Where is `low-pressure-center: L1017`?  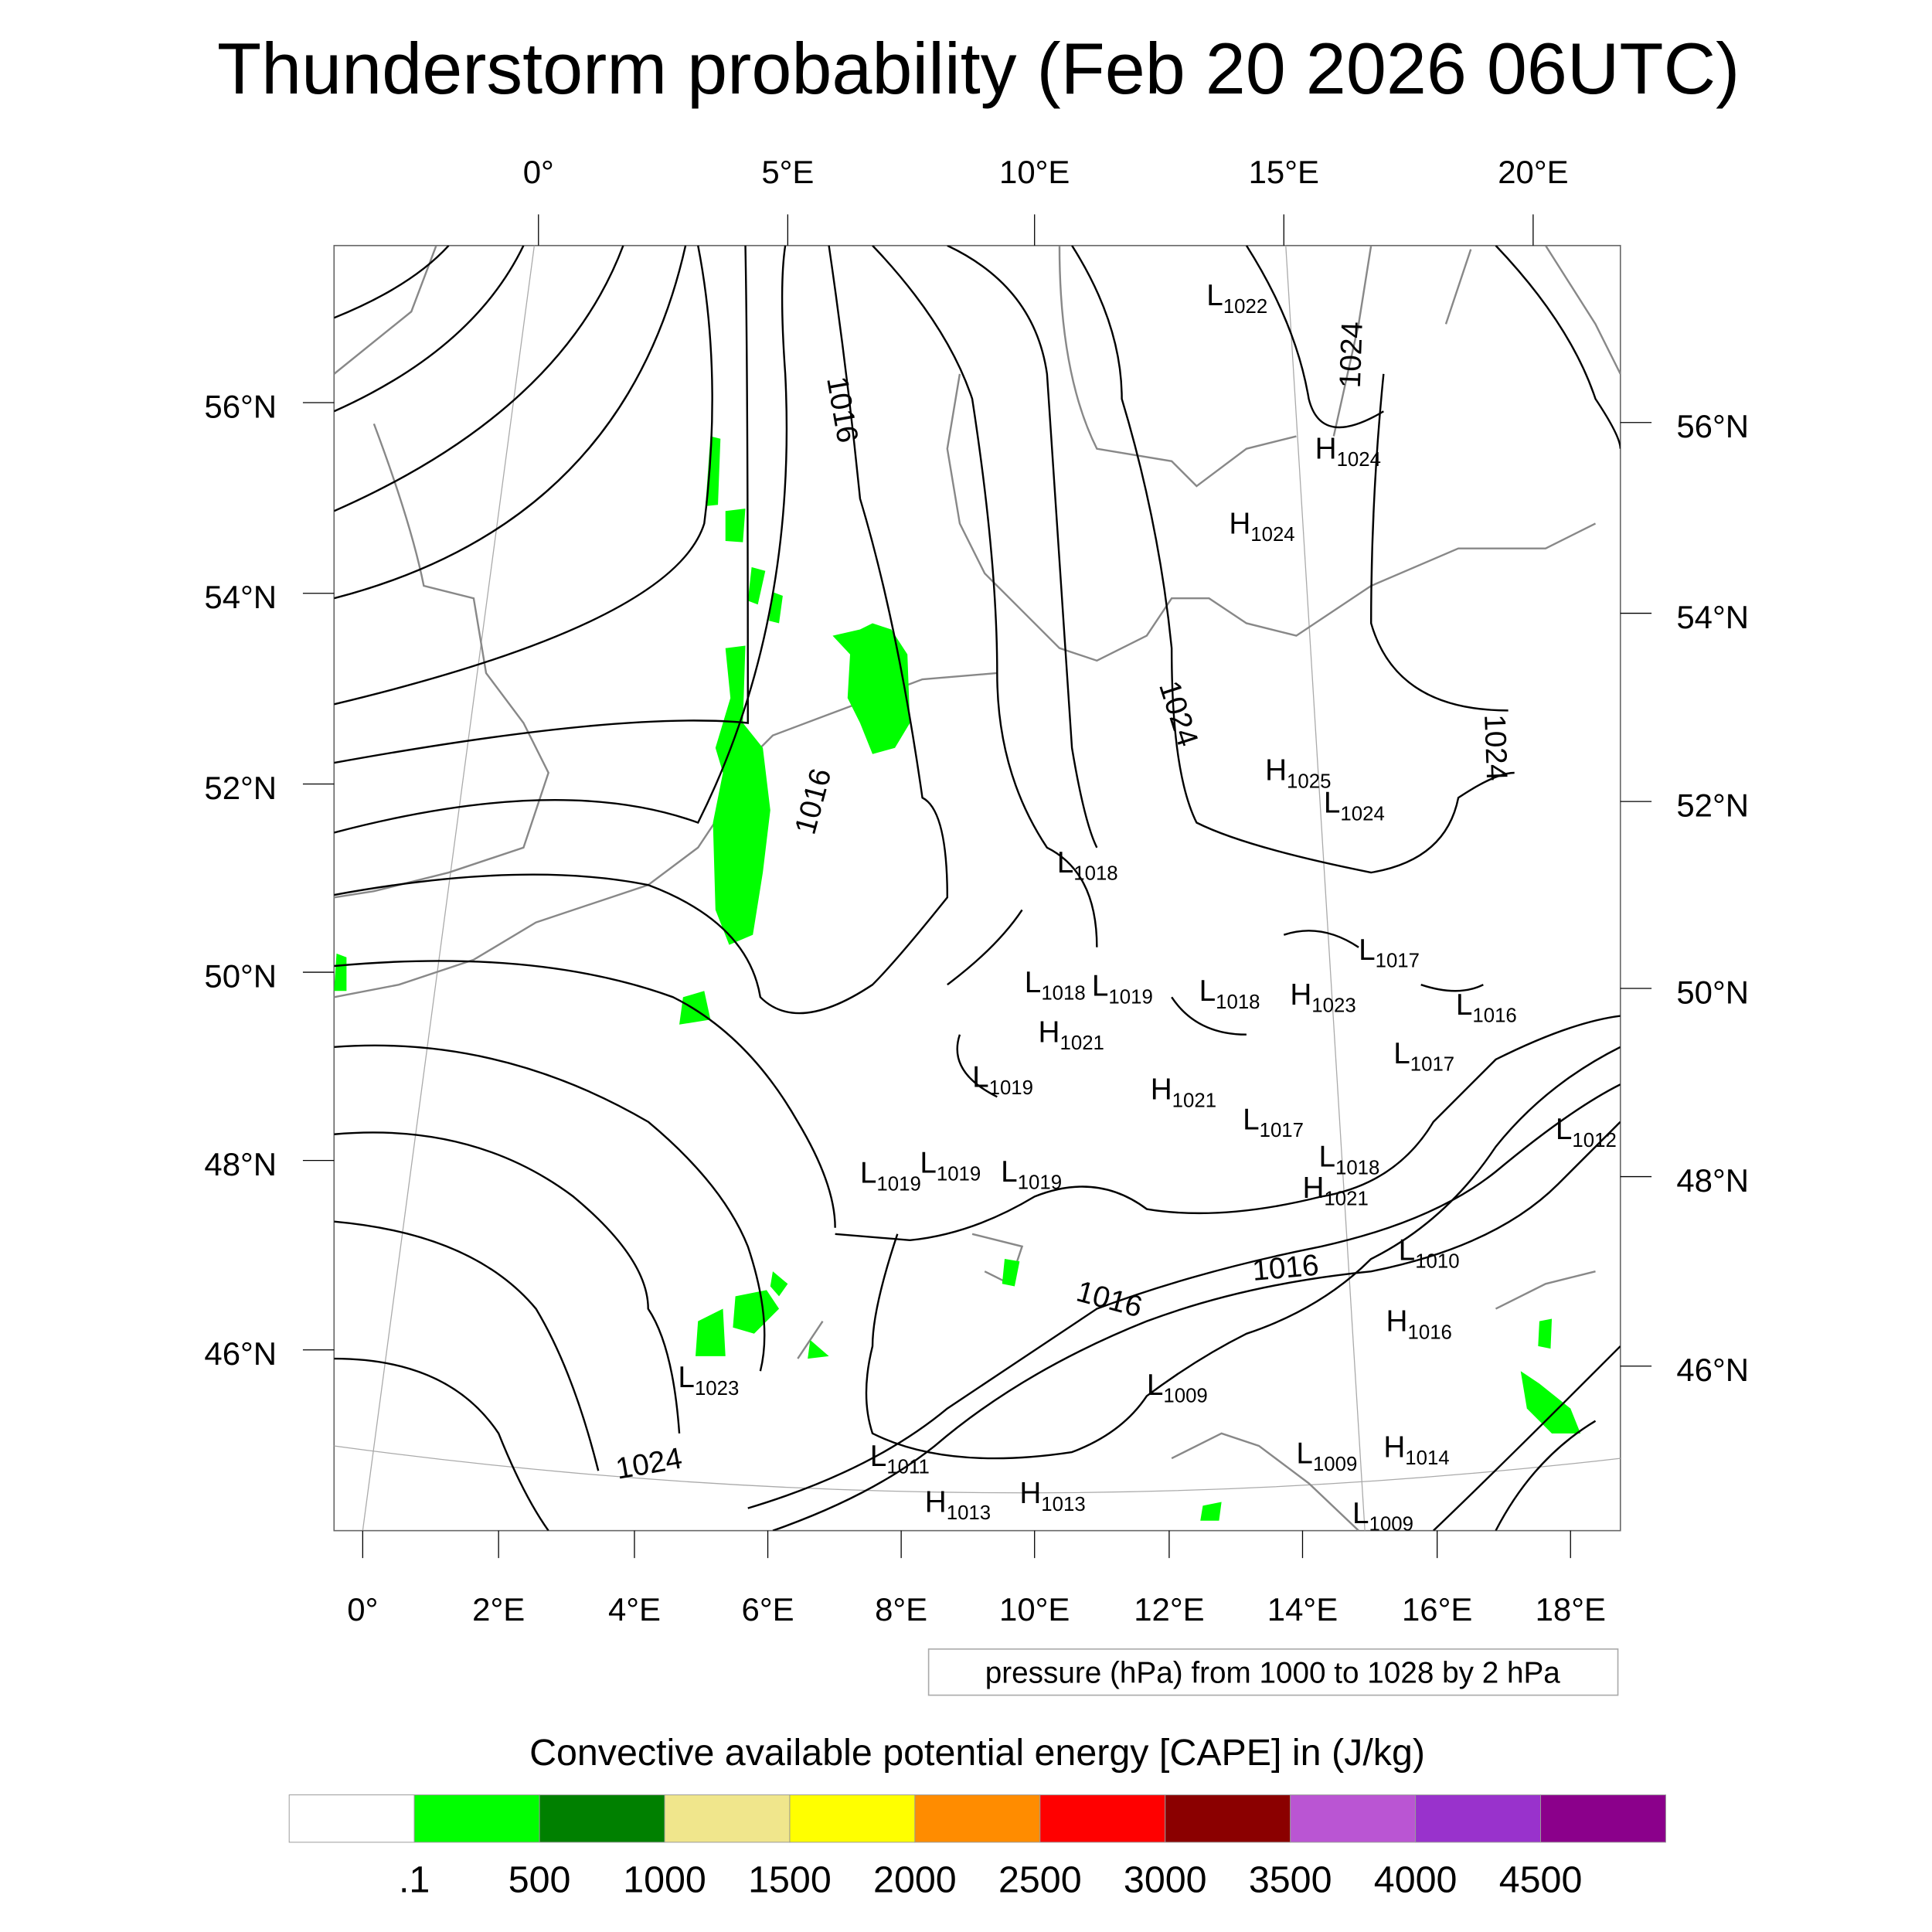
low-pressure-center: L1017 is located at coordinates (1274, 1122).